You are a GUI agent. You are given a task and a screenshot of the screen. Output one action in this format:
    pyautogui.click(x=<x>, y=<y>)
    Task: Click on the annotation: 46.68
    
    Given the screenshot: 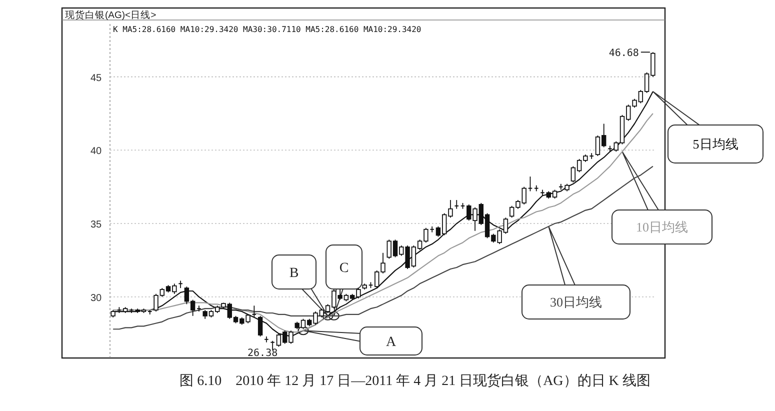 What is the action you would take?
    pyautogui.click(x=623, y=54)
    